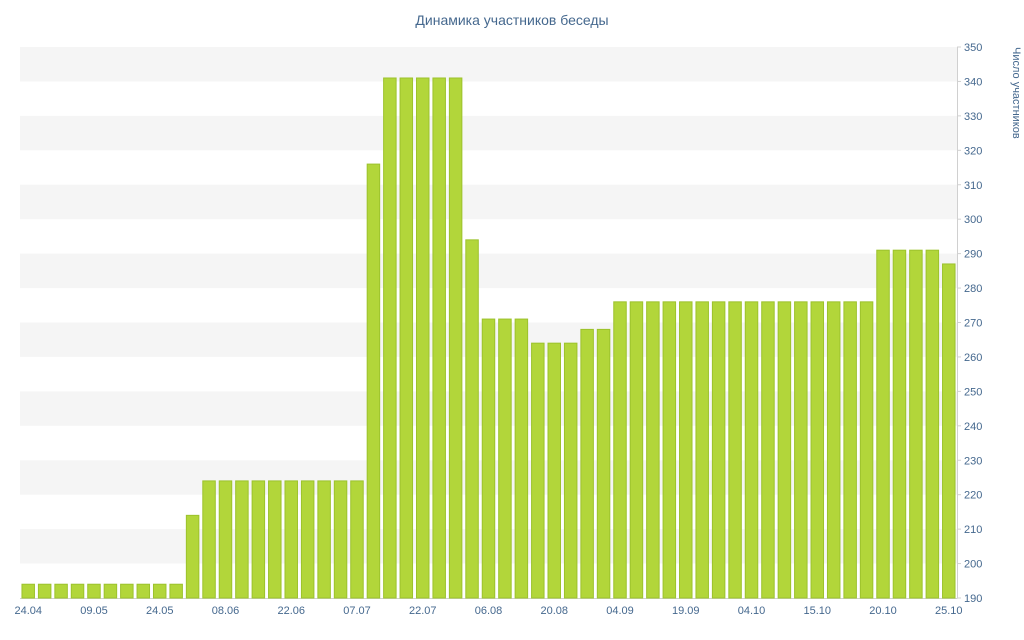  What do you see at coordinates (94, 611) in the screenshot?
I see `x-tick-label: 09.05` at bounding box center [94, 611].